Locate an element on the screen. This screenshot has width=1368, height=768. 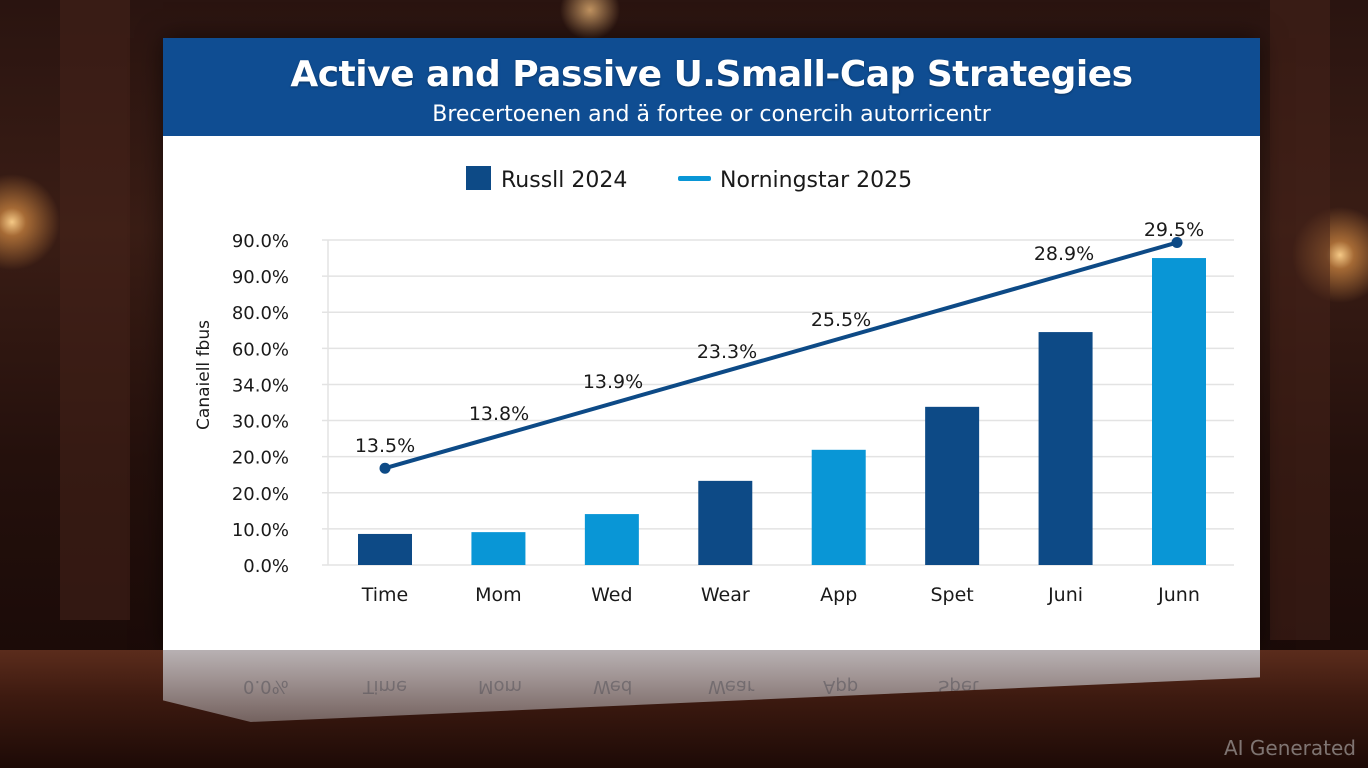
legend-marker-line is located at coordinates (694, 178).